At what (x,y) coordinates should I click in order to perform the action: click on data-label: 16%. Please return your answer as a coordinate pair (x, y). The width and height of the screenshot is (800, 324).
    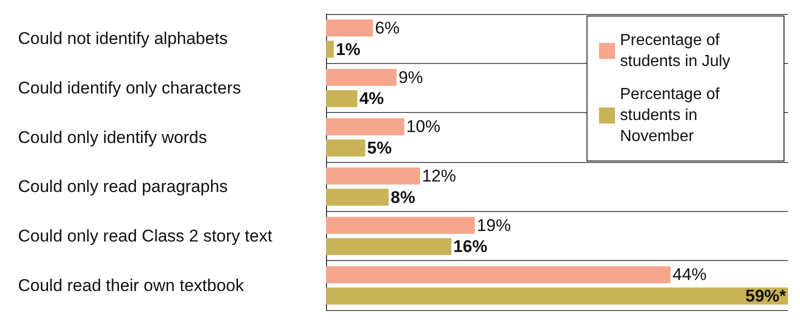
    Looking at the image, I should click on (470, 246).